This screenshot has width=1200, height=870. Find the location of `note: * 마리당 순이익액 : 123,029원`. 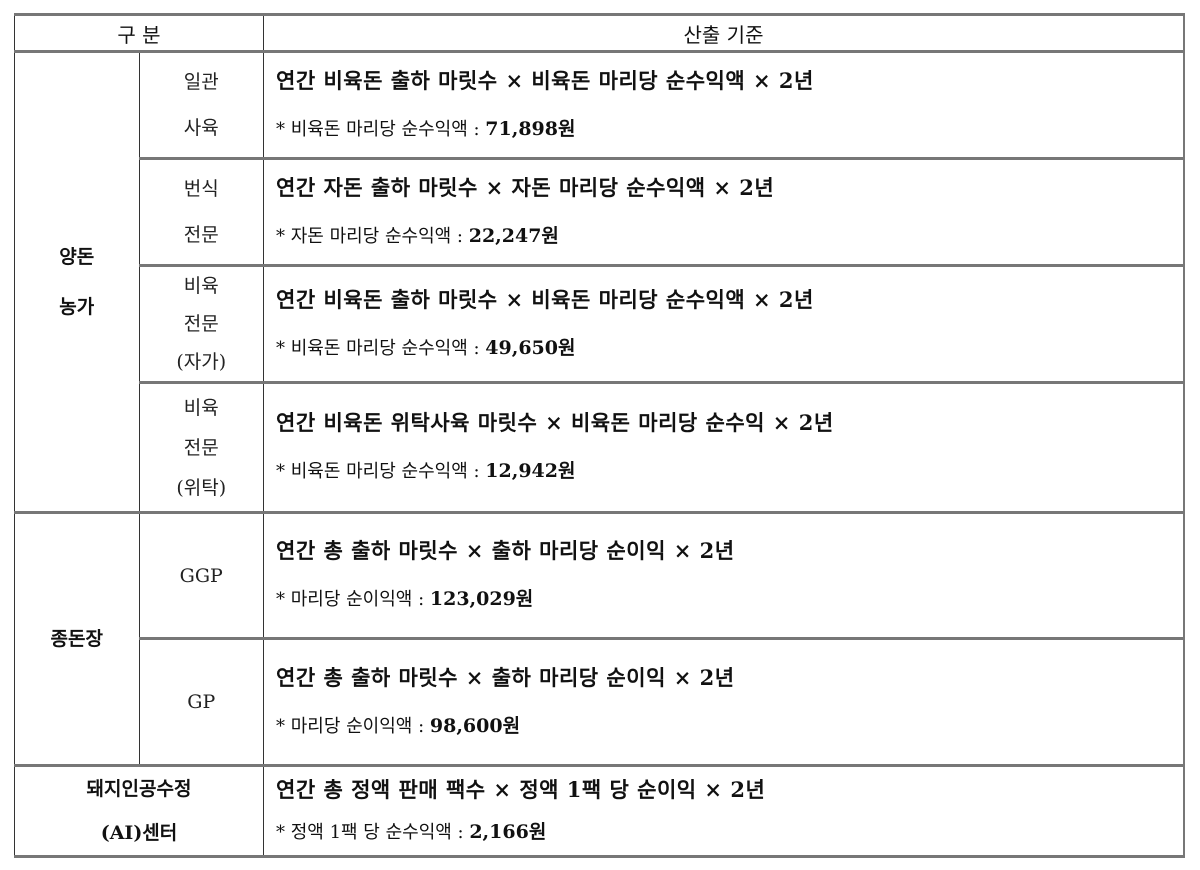

note: * 마리당 순이익액 : 123,029원 is located at coordinates (405, 599).